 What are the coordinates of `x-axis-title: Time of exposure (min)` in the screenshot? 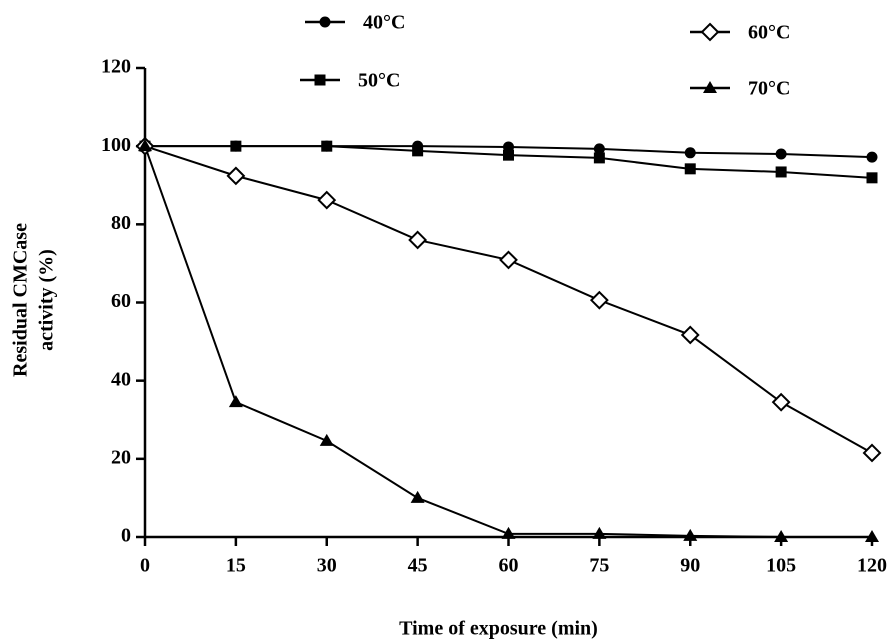 It's located at (498, 629).